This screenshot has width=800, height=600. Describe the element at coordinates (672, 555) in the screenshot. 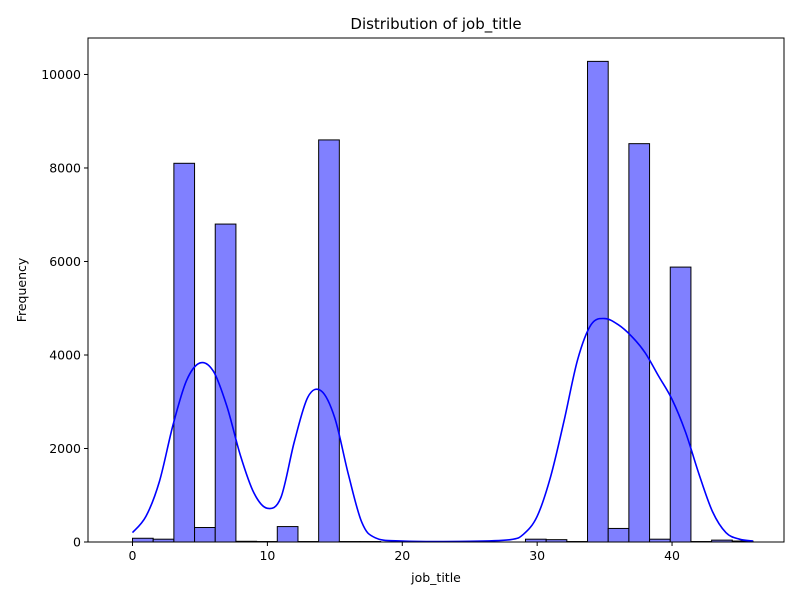

I see `x-tick-label: 40` at that location.